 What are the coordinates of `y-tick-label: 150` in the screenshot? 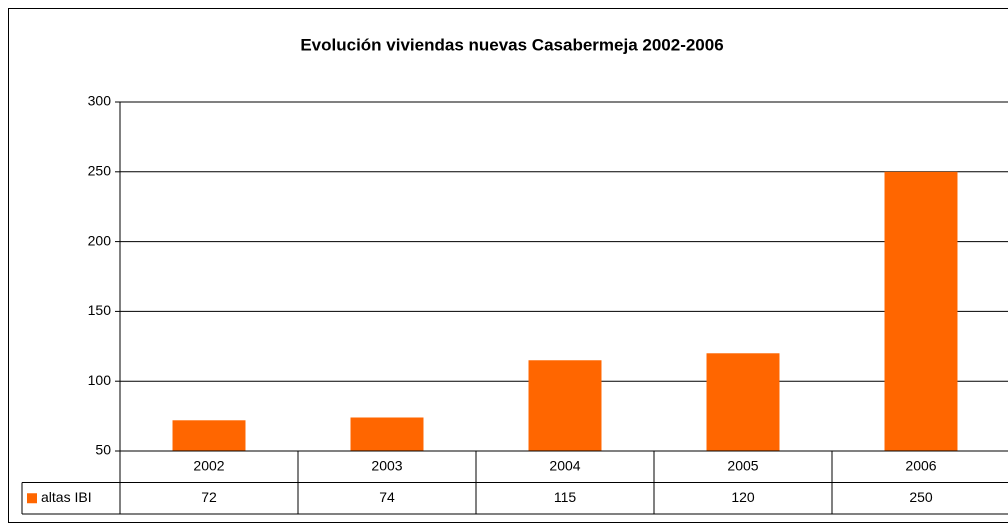 It's located at (100, 310).